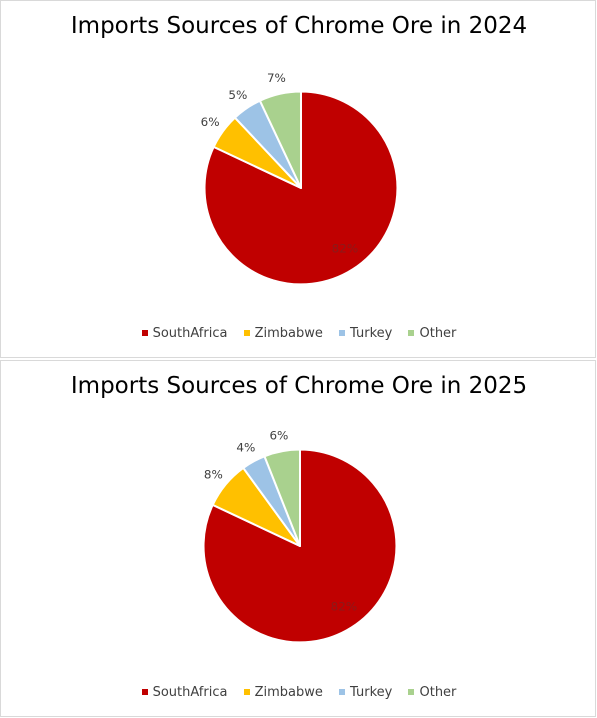 The width and height of the screenshot is (597, 718). What do you see at coordinates (276, 78) in the screenshot?
I see `data-label-other: 7%` at bounding box center [276, 78].